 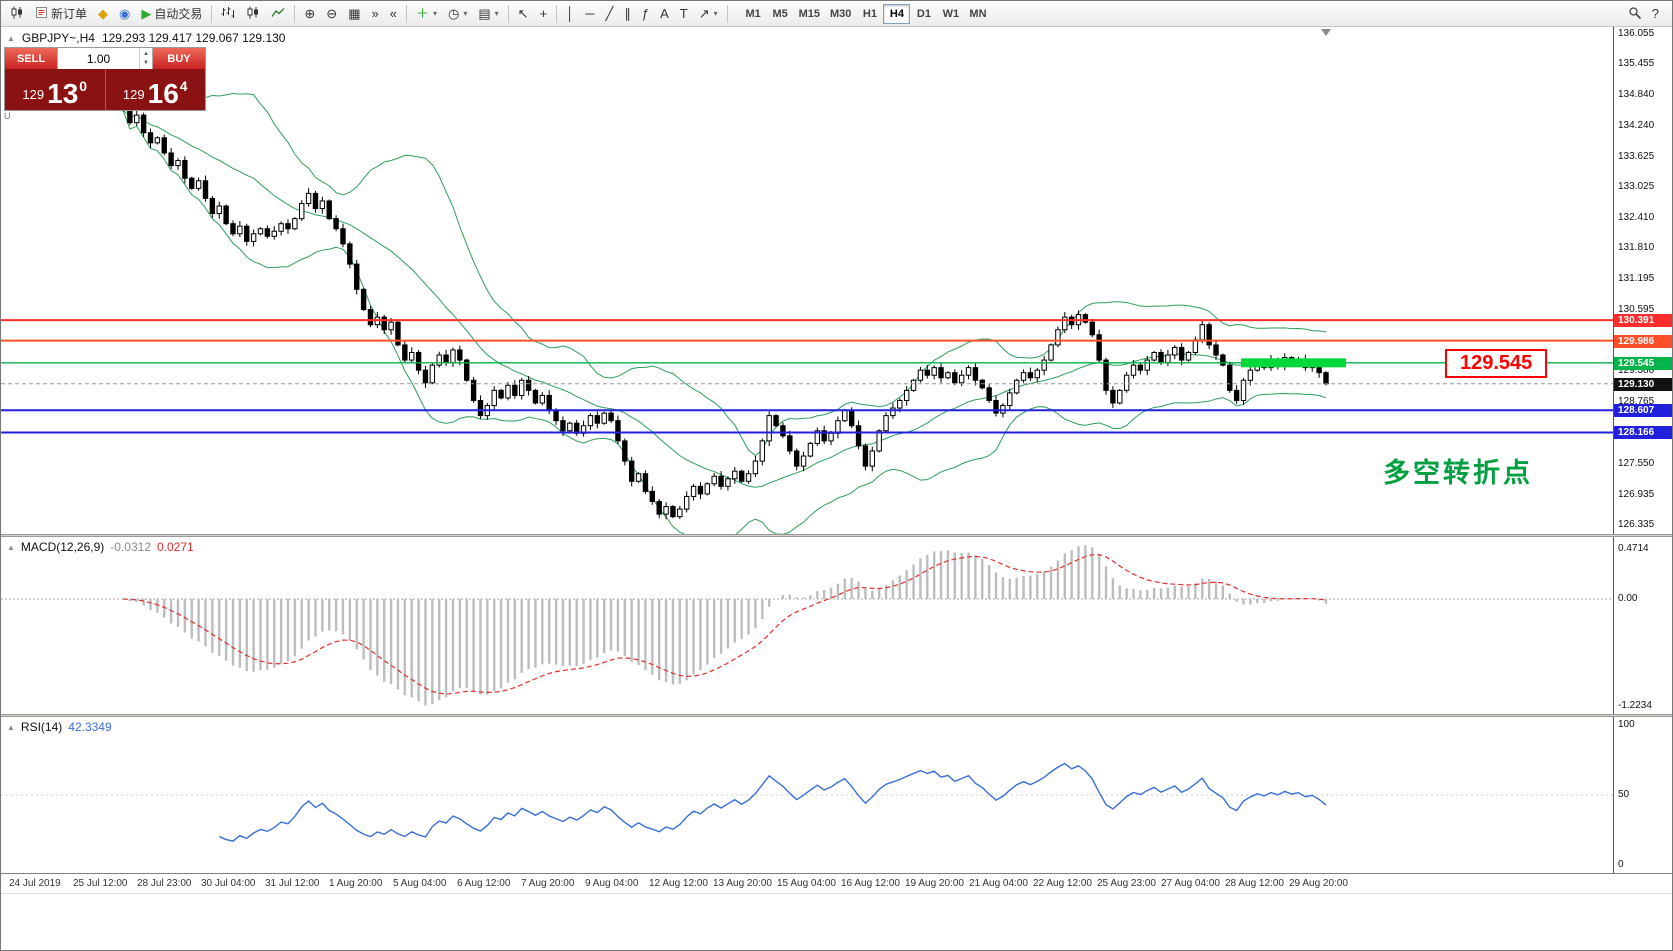 What do you see at coordinates (193, 38) in the screenshot?
I see `ohlc-values: 129.293 129.417 129.067 129.130` at bounding box center [193, 38].